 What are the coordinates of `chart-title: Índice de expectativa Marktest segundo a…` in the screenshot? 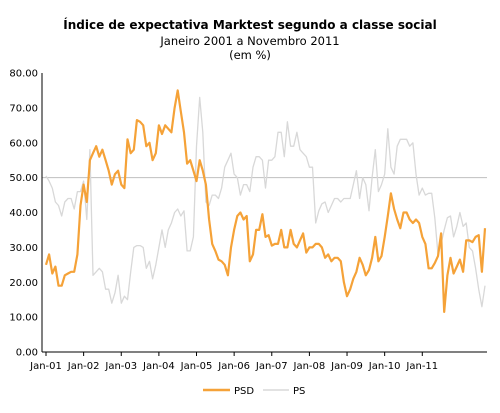 It's located at (249, 24).